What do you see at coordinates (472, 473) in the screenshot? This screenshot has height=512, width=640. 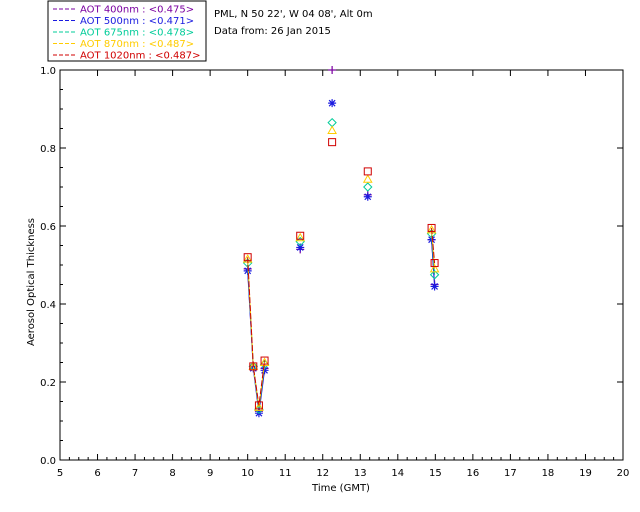 I see `x-tick-label: 16` at bounding box center [472, 473].